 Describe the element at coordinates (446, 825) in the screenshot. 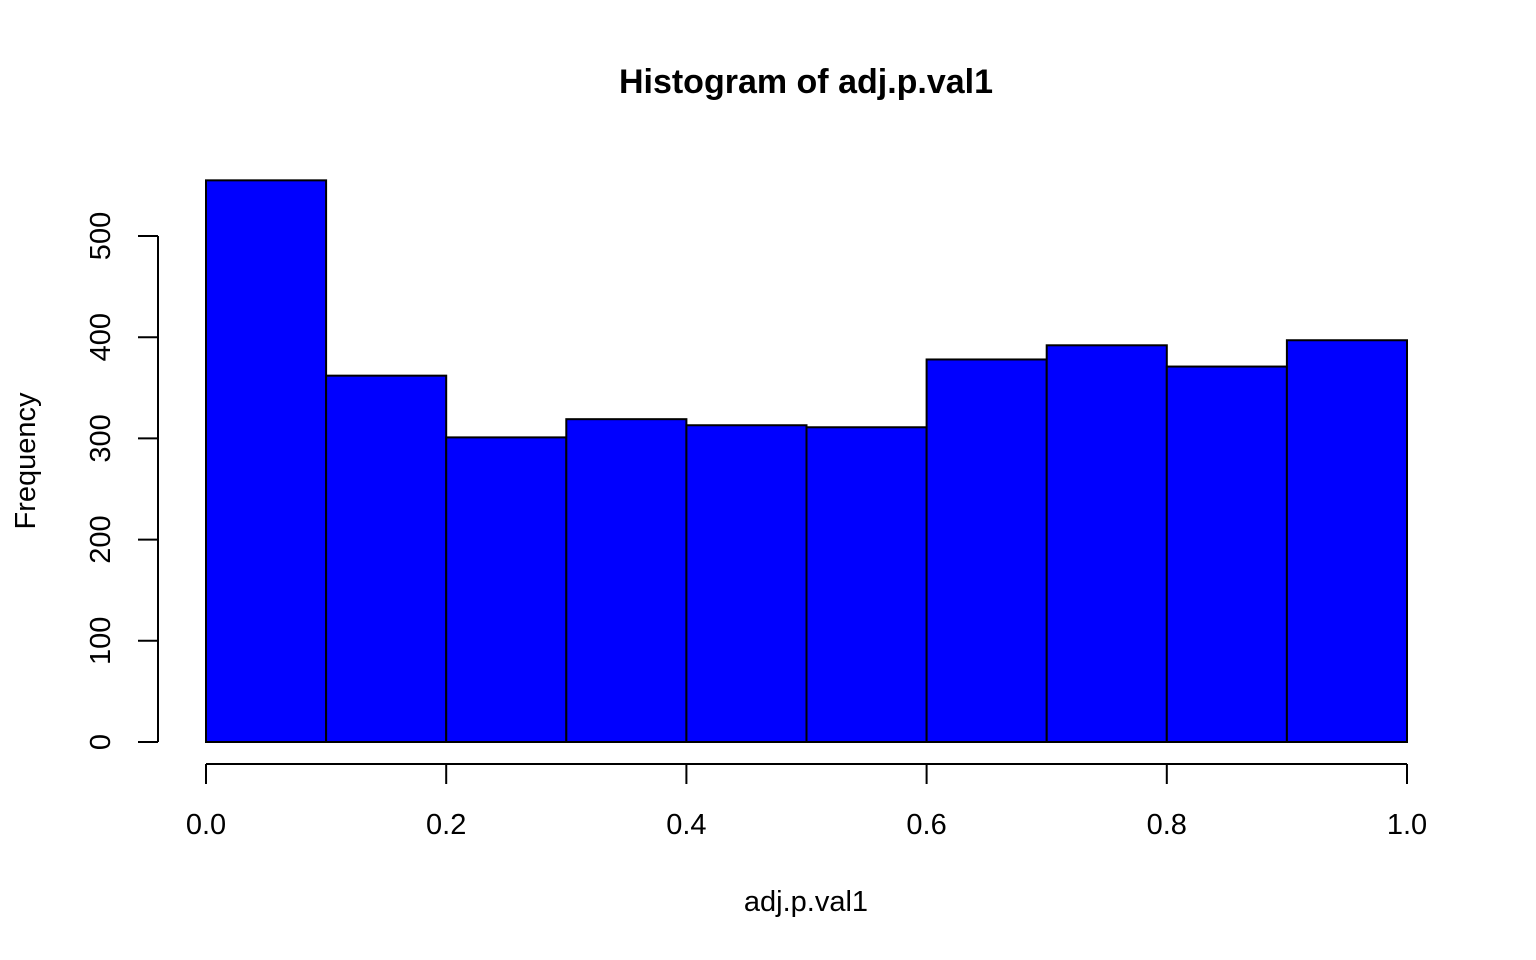

I see `x-tick-label-1: 0.2` at that location.